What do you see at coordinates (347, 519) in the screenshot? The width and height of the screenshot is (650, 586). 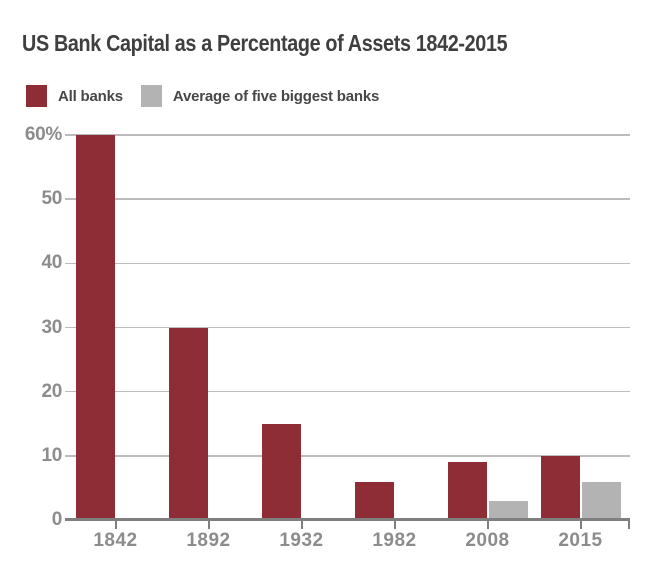 I see `x-axis-line` at bounding box center [347, 519].